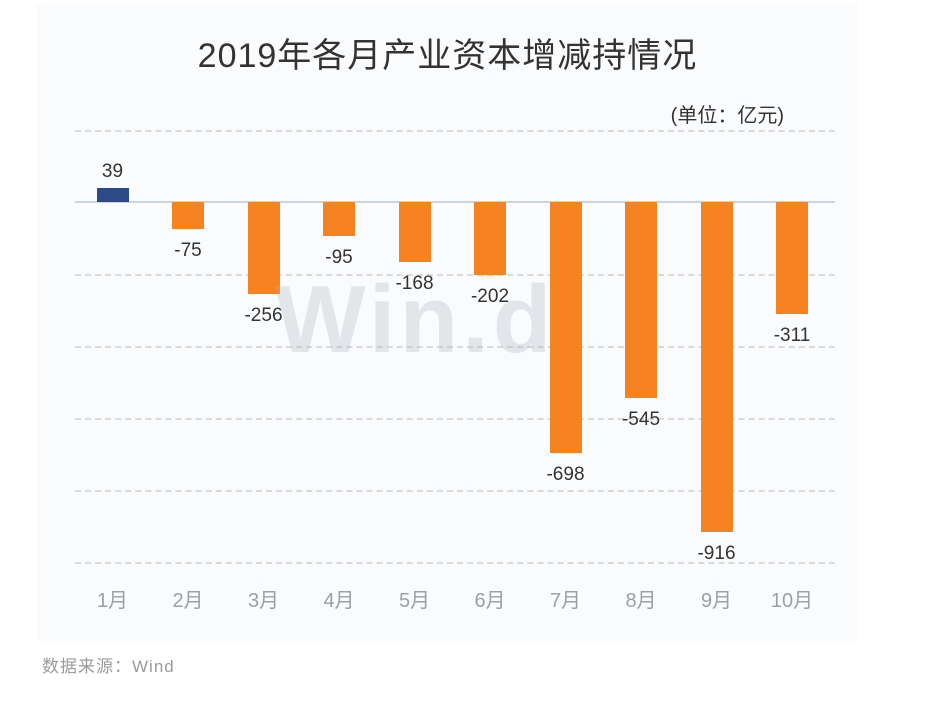  Describe the element at coordinates (108, 666) in the screenshot. I see `data-source-label: 数据来源：Wind` at that location.